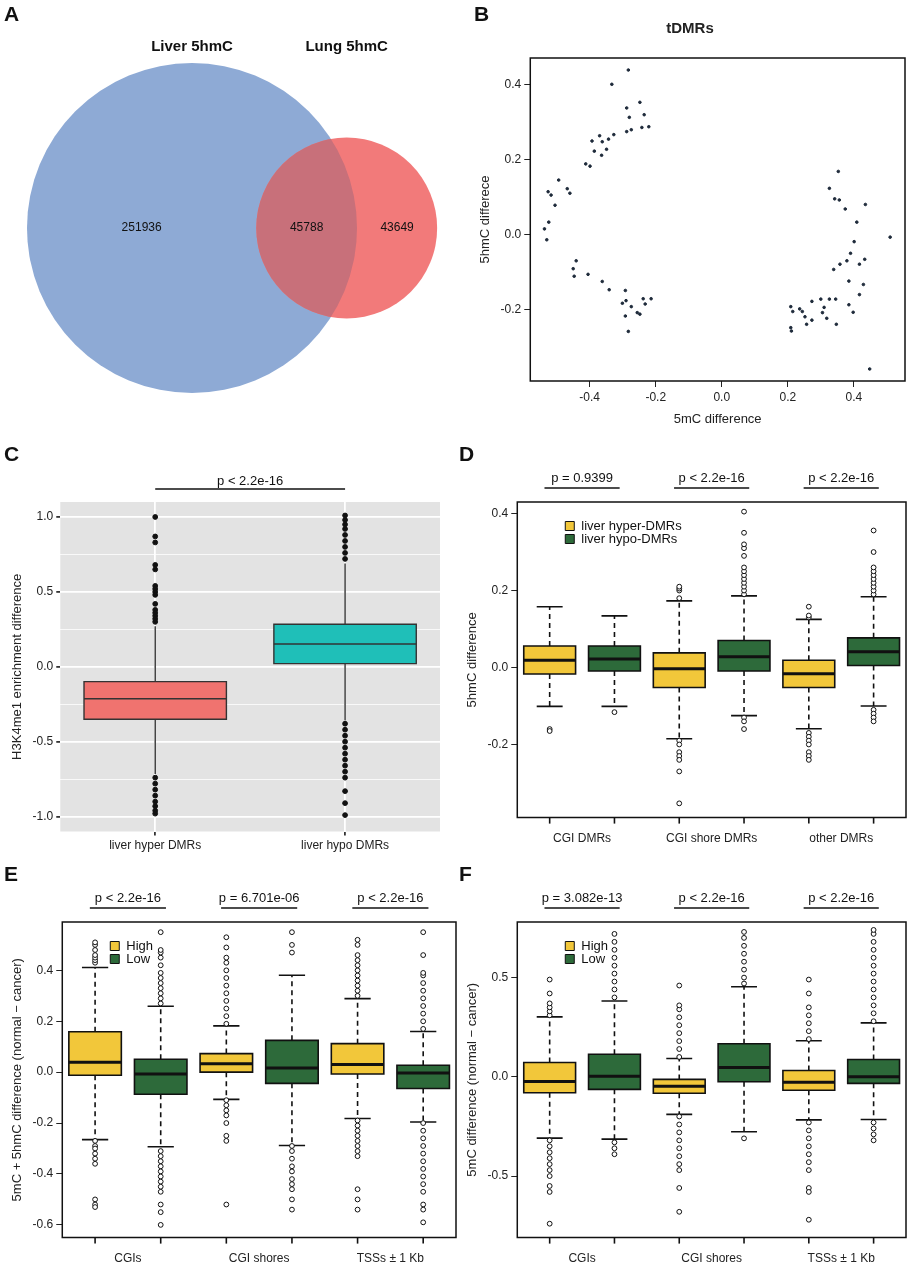 Image resolution: width=910 pixels, height=1280 pixels. What do you see at coordinates (306, 227) in the screenshot?
I see `data-label: 45788` at bounding box center [306, 227].